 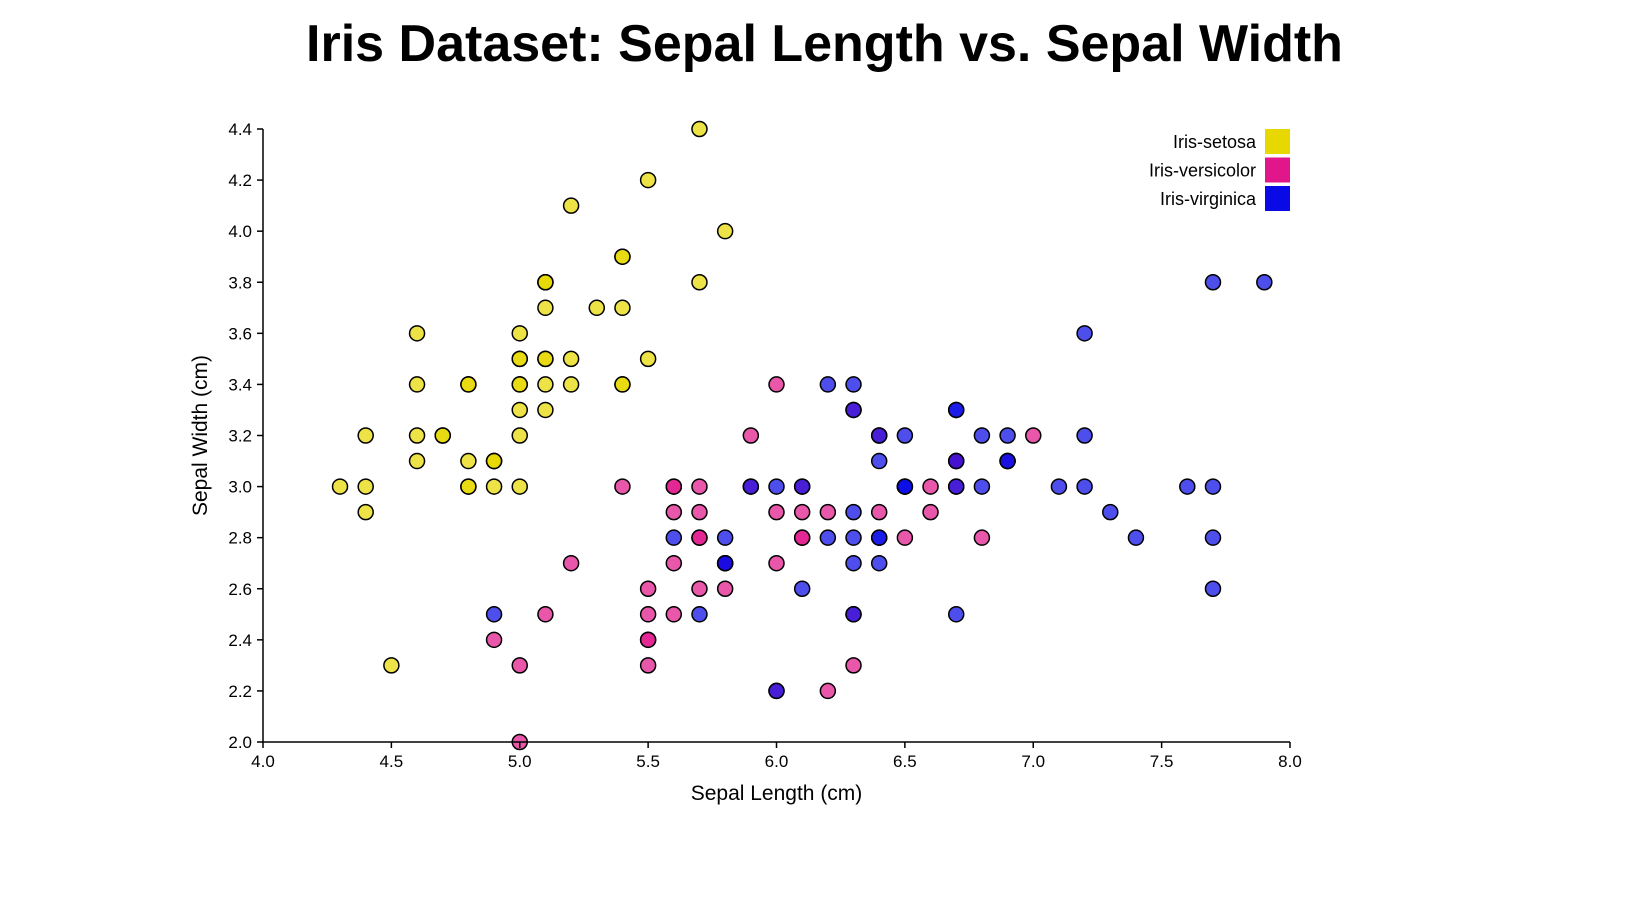 I want to click on series-iris-versicolor, so click(x=763, y=563).